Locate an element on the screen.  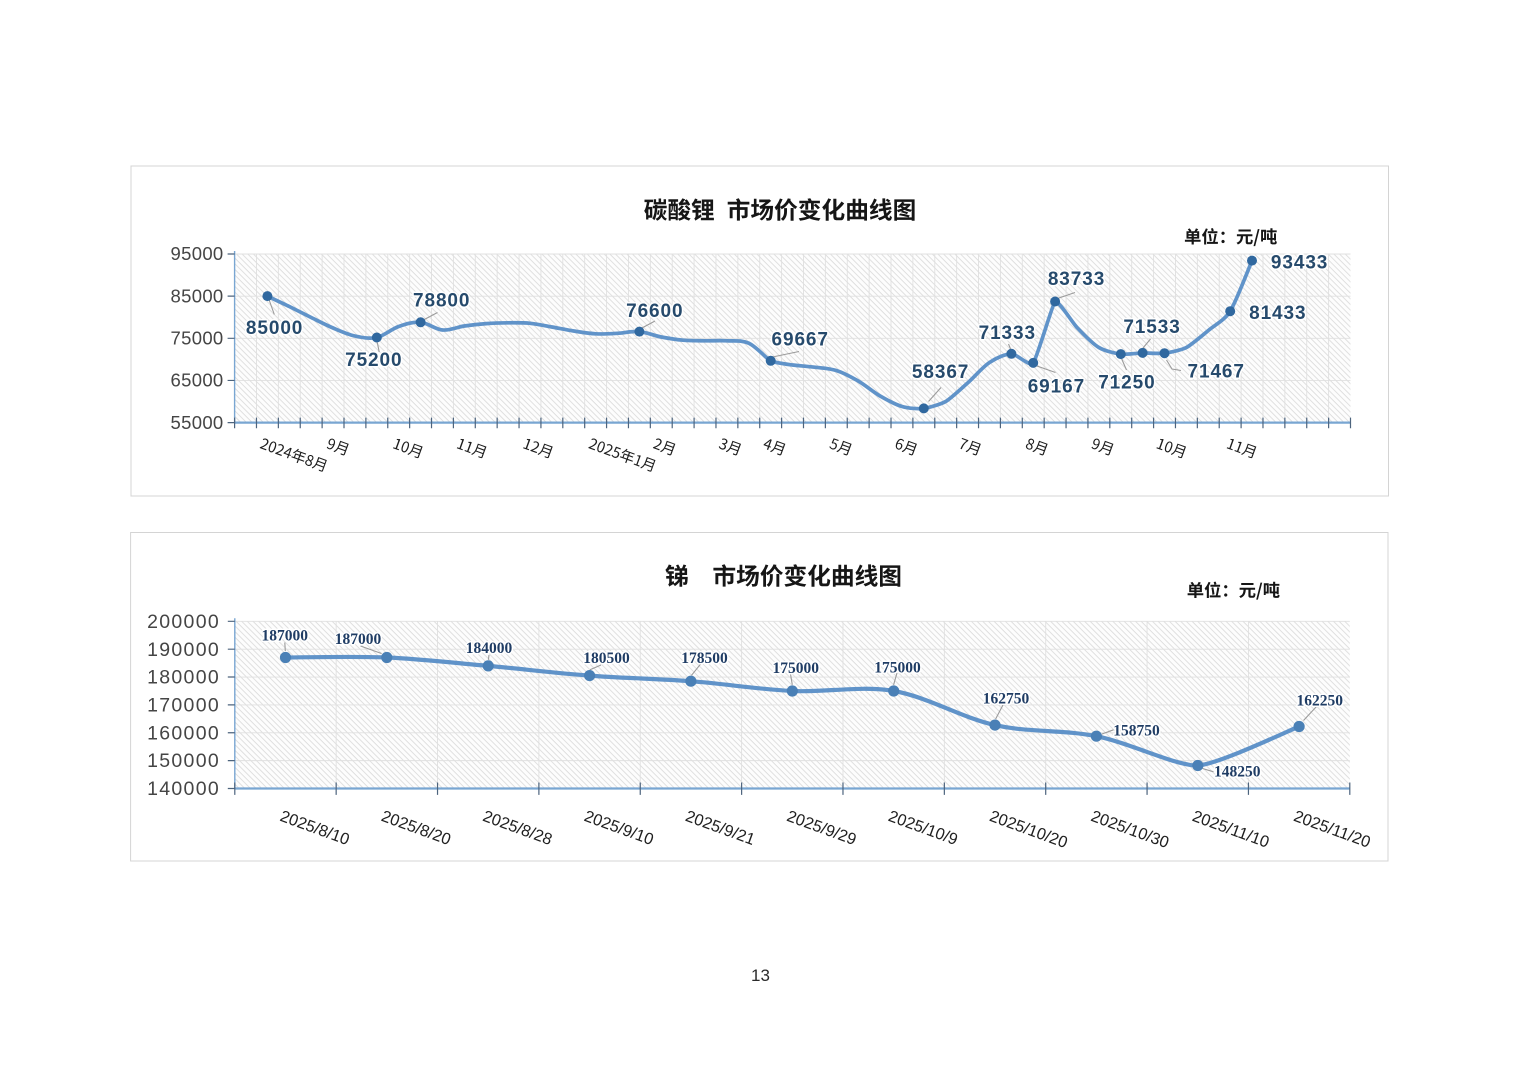
svg-text: 184000 is located at coordinates (489, 648).